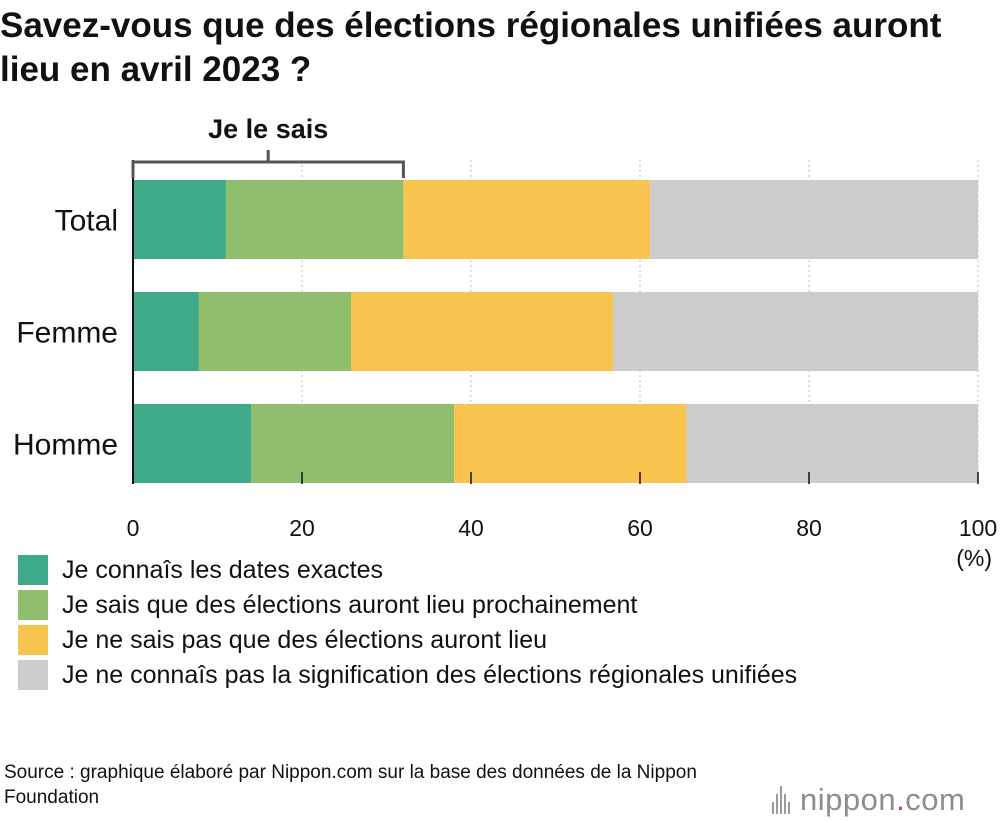  What do you see at coordinates (883, 799) in the screenshot?
I see `logo-text: nippon.com` at bounding box center [883, 799].